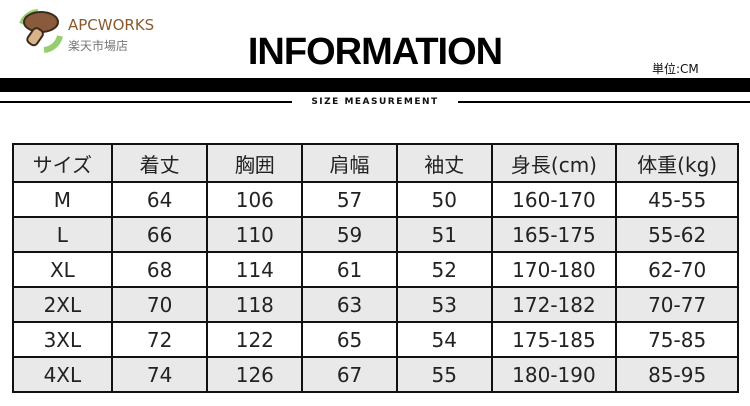 This screenshot has width=750, height=406. I want to click on value-cell: 55-62, so click(677, 234).